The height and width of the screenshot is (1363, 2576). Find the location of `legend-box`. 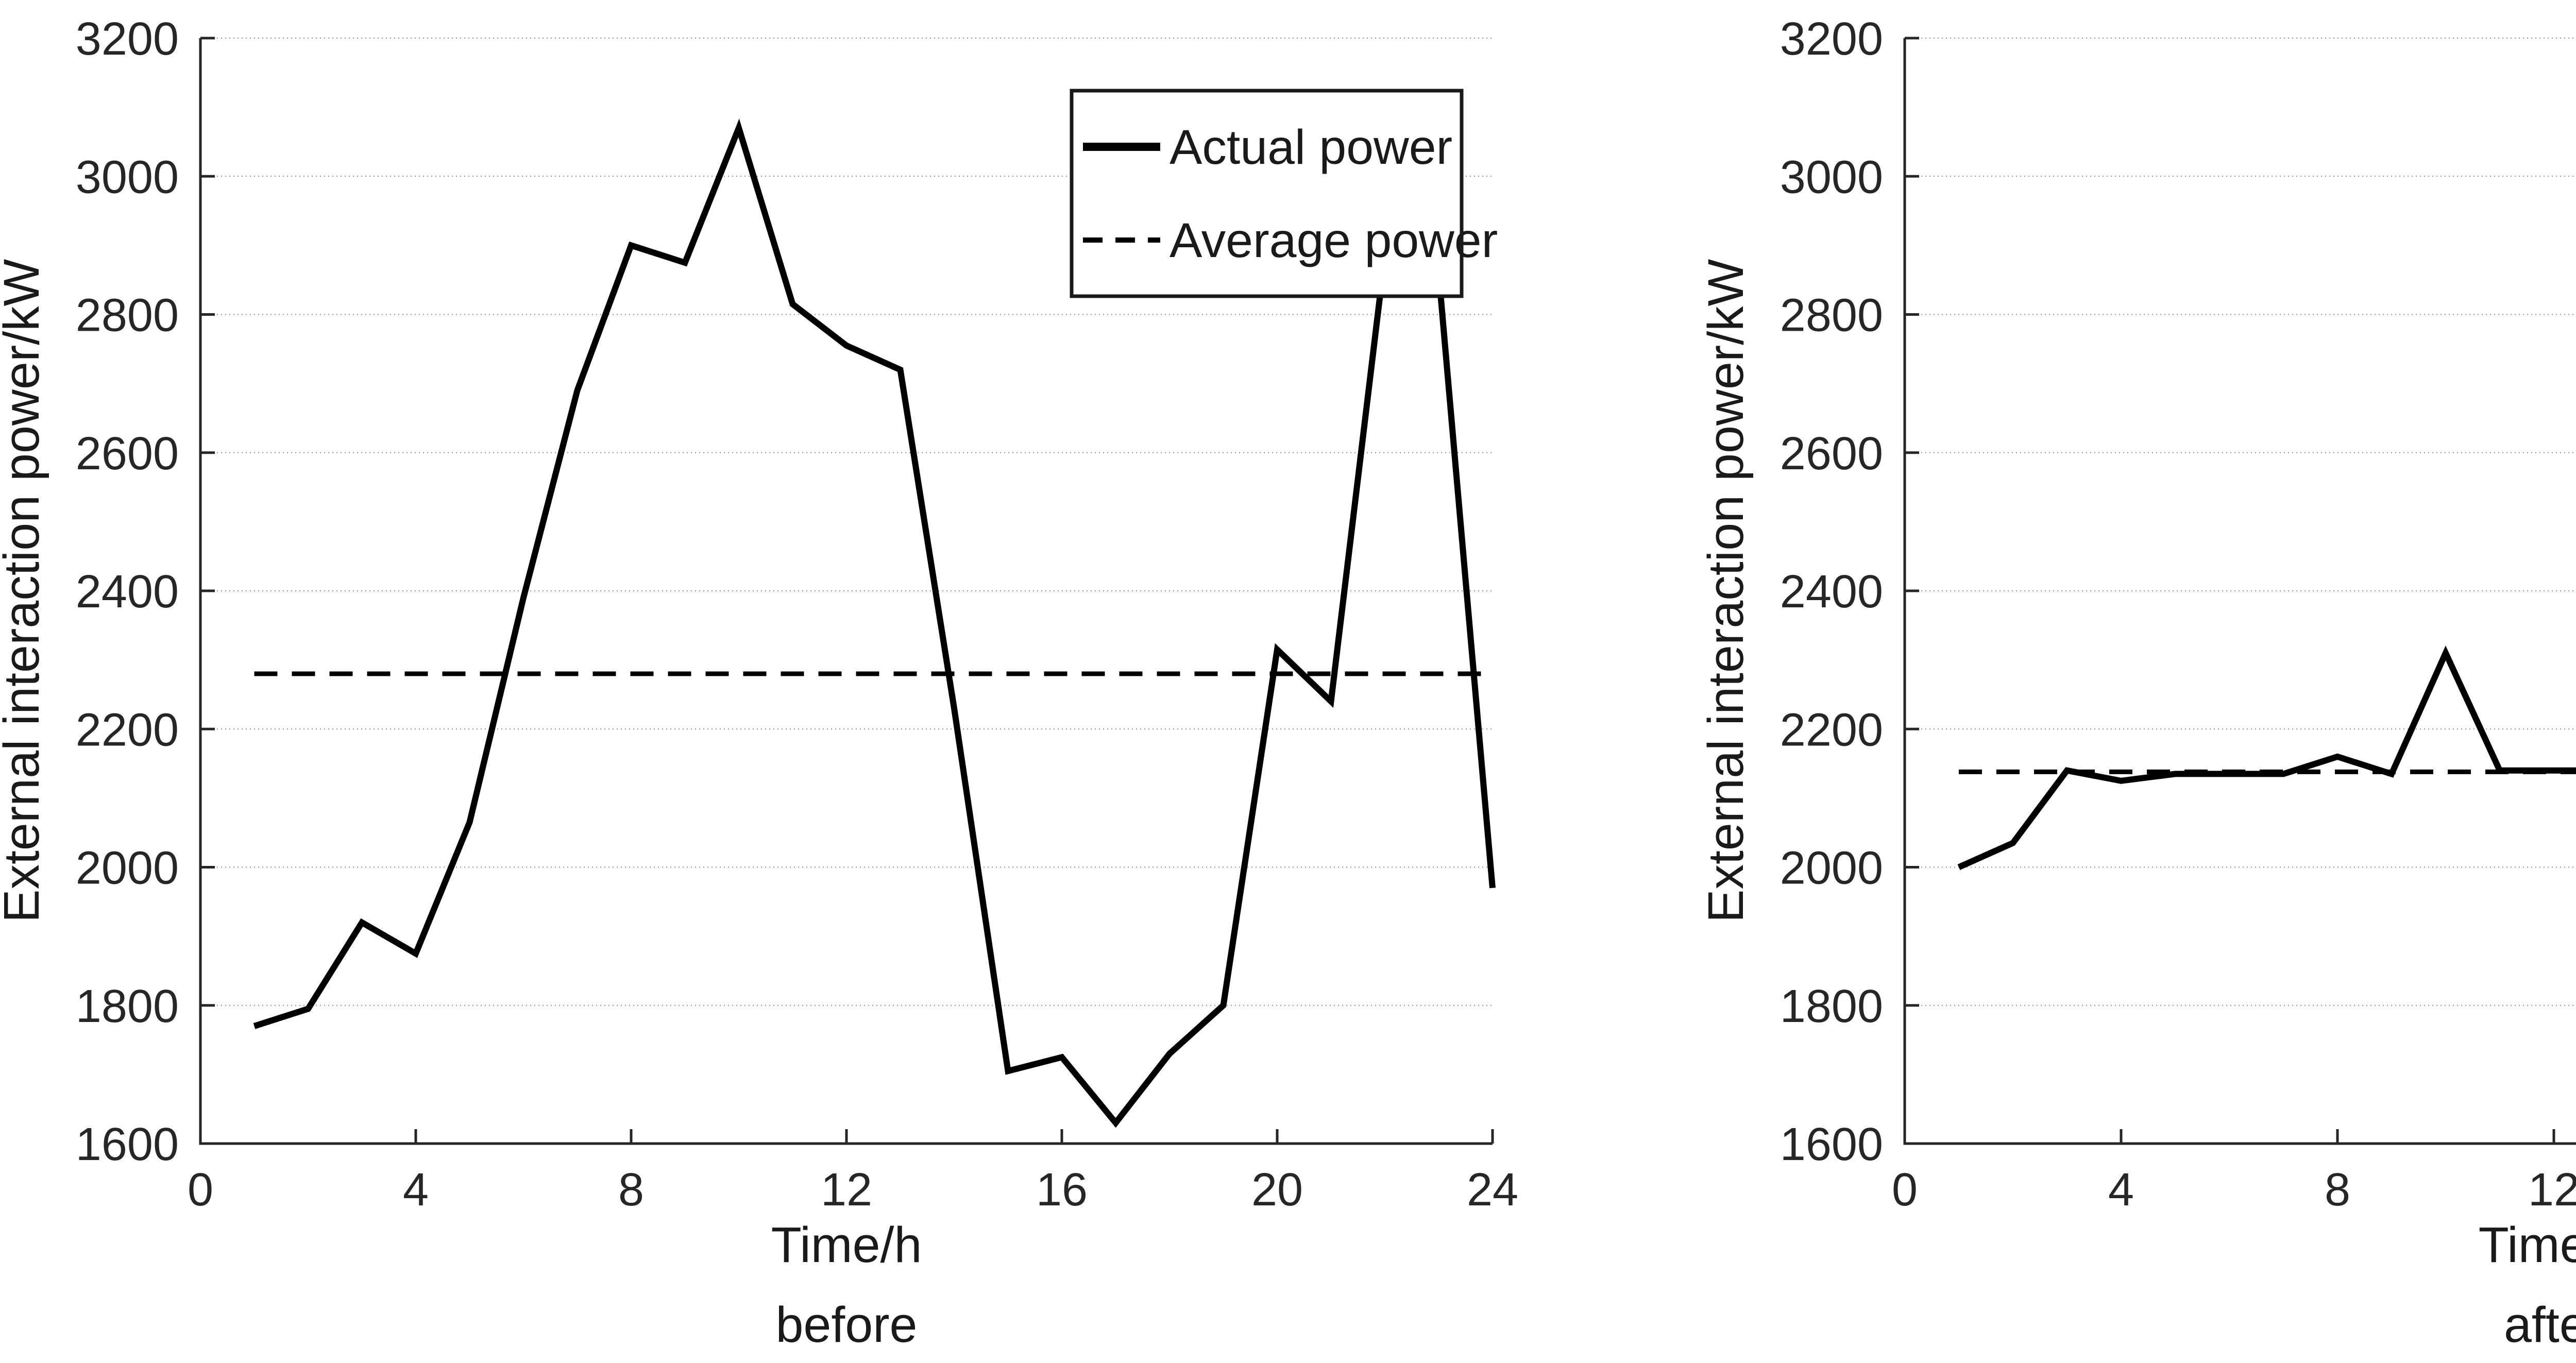

legend-box is located at coordinates (1267, 193).